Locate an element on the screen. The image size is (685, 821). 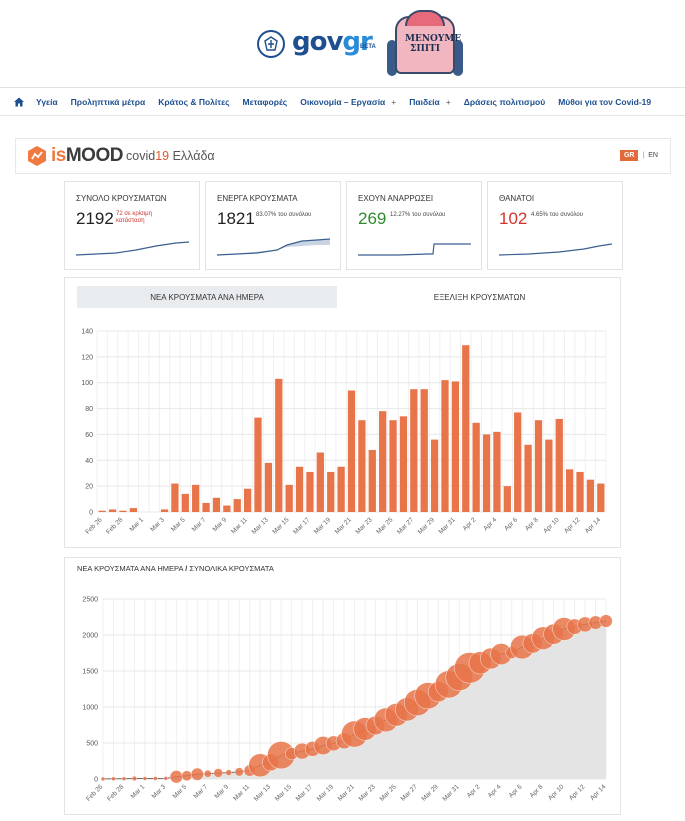
nav-item-health: Υγεία is located at coordinates (47, 101).